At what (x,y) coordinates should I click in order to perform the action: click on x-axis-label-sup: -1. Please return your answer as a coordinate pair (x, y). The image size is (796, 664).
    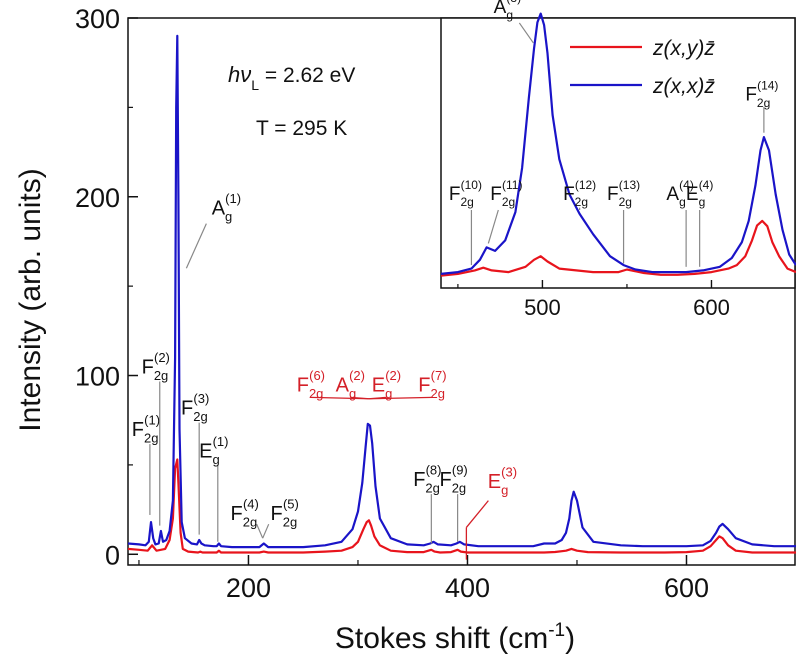
    Looking at the image, I should click on (556, 630).